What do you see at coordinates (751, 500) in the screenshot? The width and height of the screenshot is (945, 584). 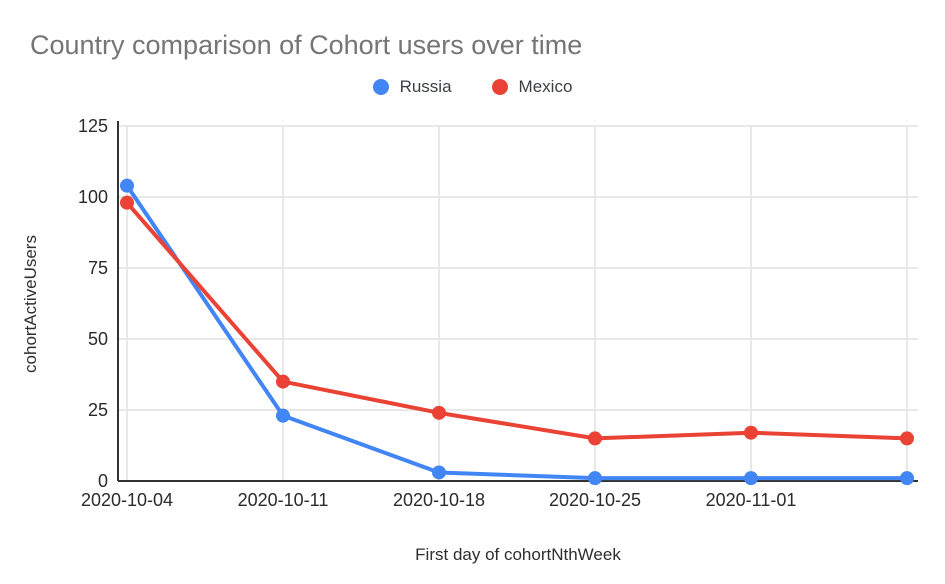 I see `x-tick-label: 2020-11-01` at bounding box center [751, 500].